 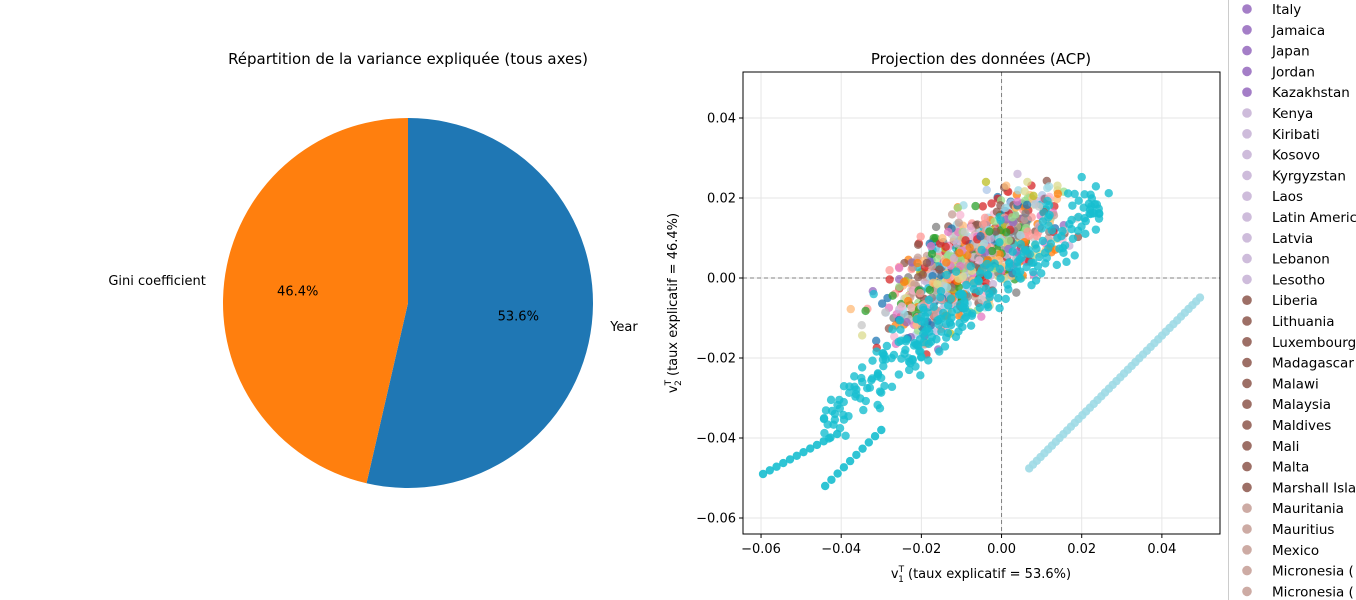 I want to click on y-tick-label: 0.02, so click(x=721, y=199).